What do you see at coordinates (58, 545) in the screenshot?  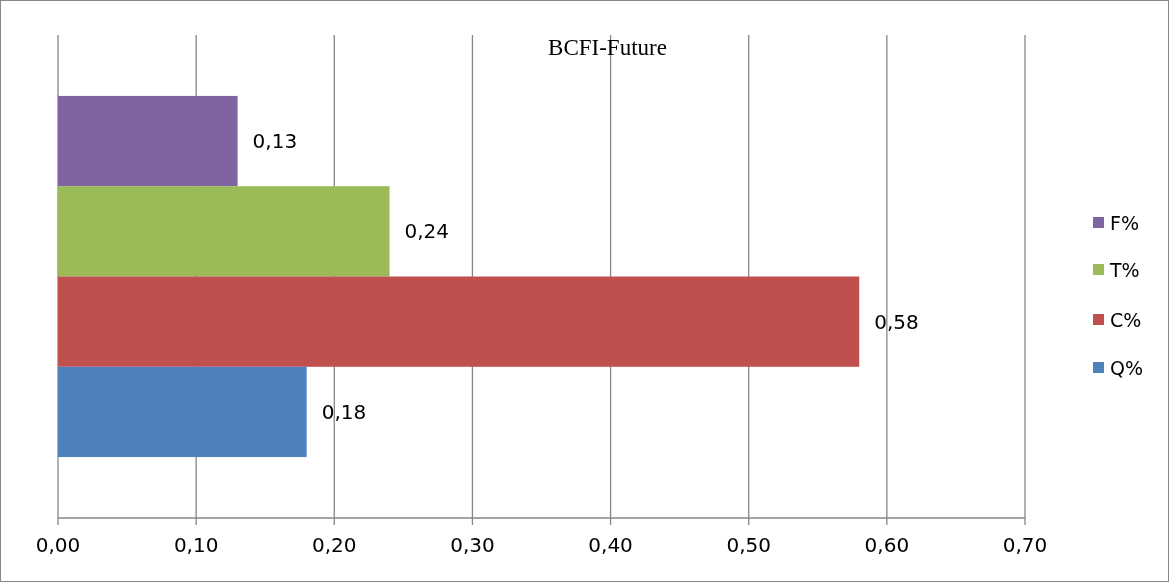 I see `x-tick-label: 0,00` at bounding box center [58, 545].